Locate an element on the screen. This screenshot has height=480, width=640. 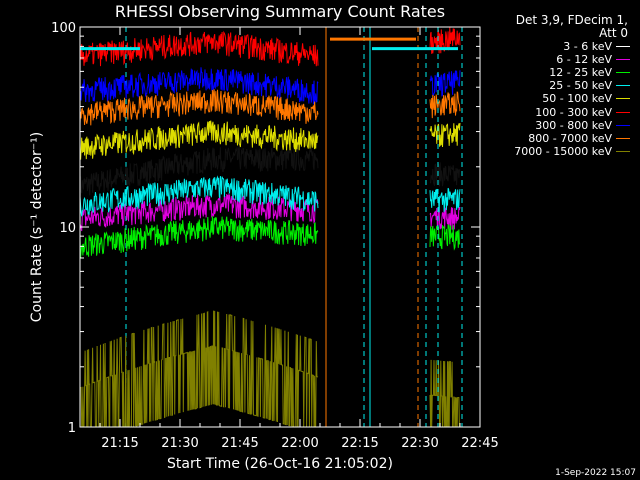
y-axis-label: Count Rate (s⁻¹ detector⁻¹) is located at coordinates (37, 227).